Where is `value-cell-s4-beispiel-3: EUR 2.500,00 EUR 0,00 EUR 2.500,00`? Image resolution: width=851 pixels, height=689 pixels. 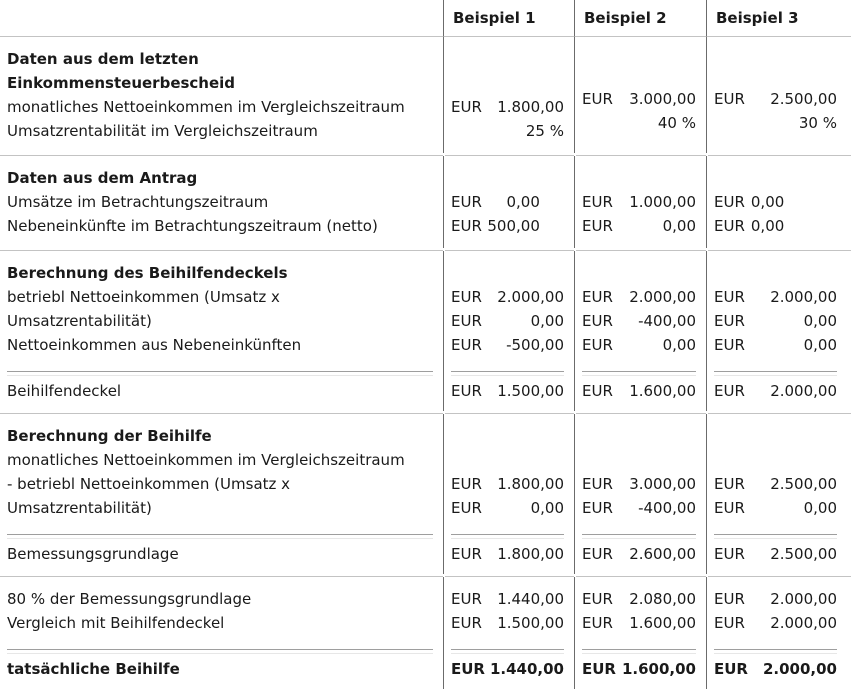
value-cell-s4-beispiel-3: EUR 2.500,00 EUR 0,00 EUR 2.500,00 is located at coordinates (778, 494).